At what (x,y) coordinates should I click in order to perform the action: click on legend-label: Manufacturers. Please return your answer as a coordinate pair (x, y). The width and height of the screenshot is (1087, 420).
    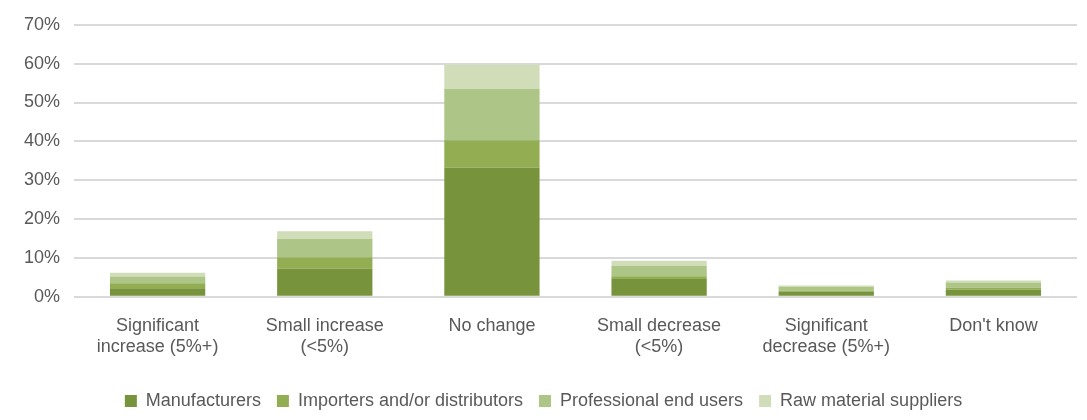
    Looking at the image, I should click on (203, 399).